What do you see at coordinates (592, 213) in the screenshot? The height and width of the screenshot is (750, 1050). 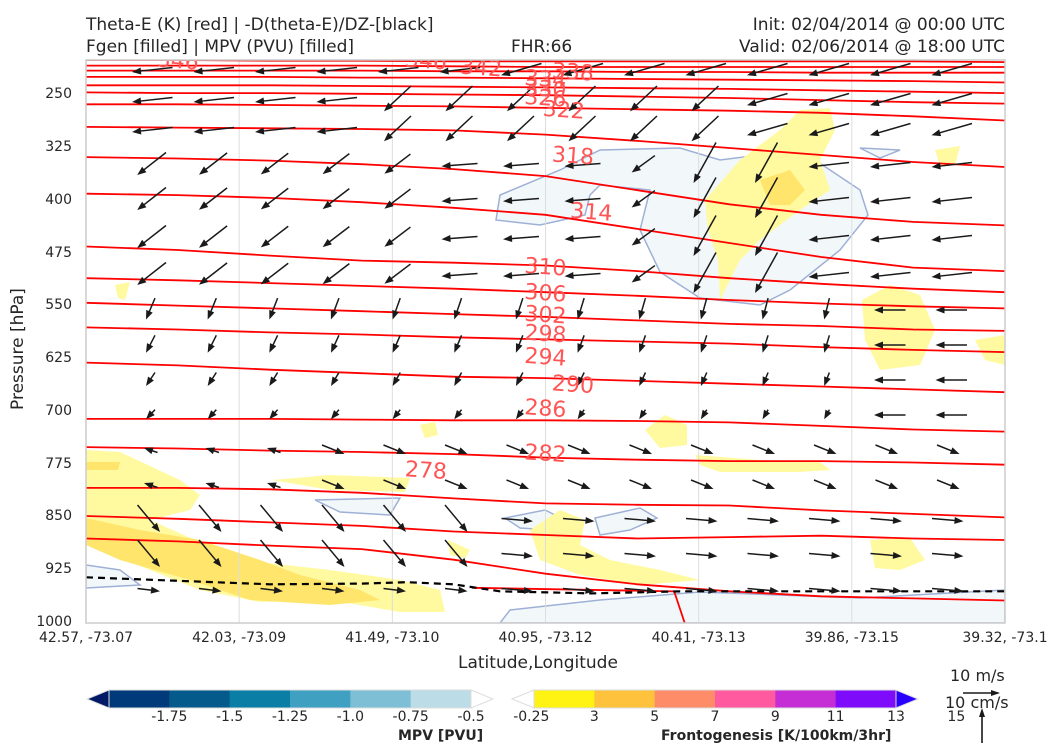 I see `contour-label: 314` at bounding box center [592, 213].